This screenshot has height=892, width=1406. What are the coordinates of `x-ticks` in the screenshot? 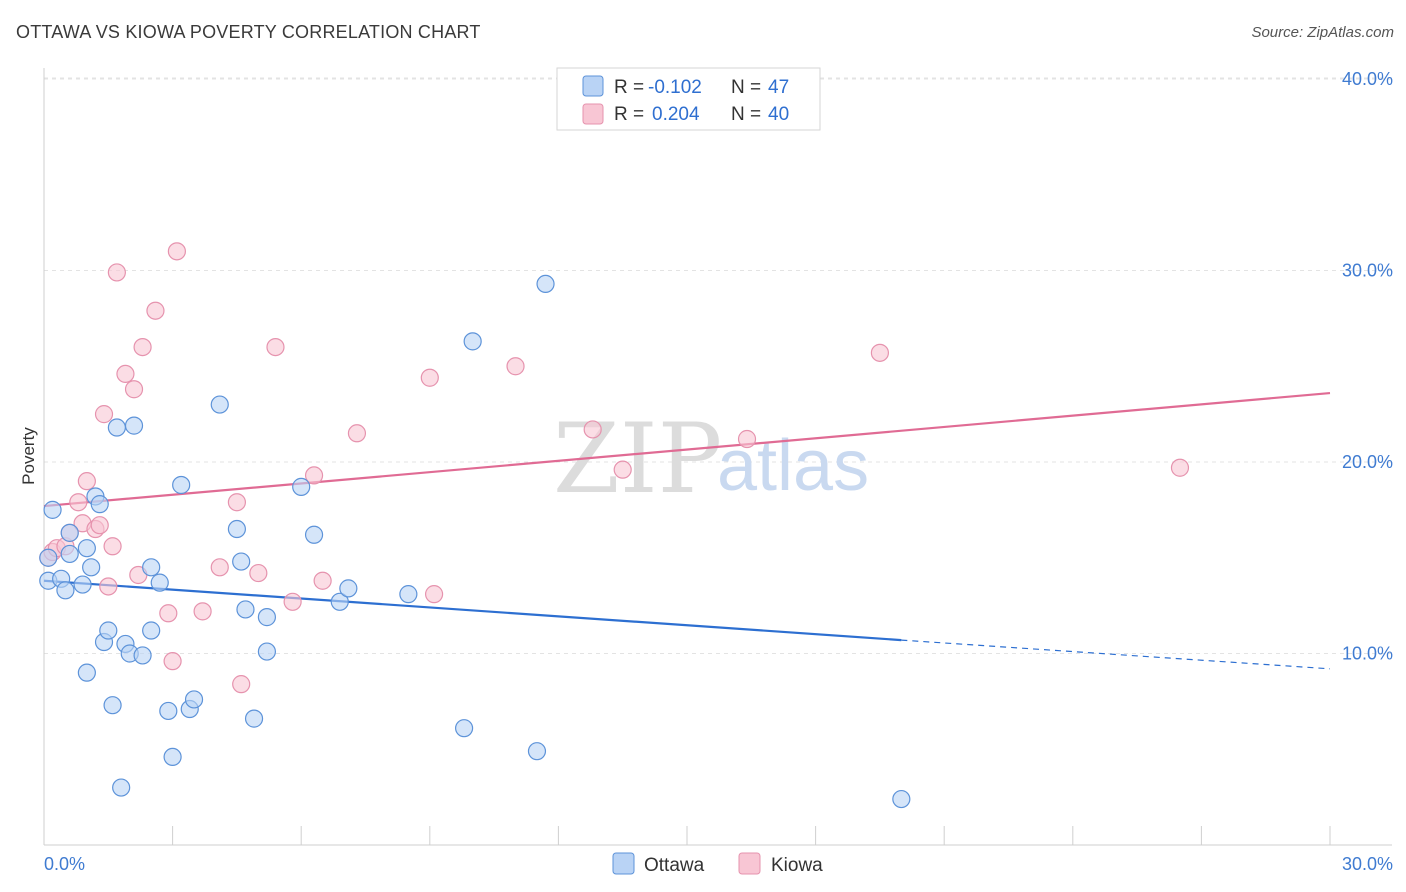 It's located at (687, 835).